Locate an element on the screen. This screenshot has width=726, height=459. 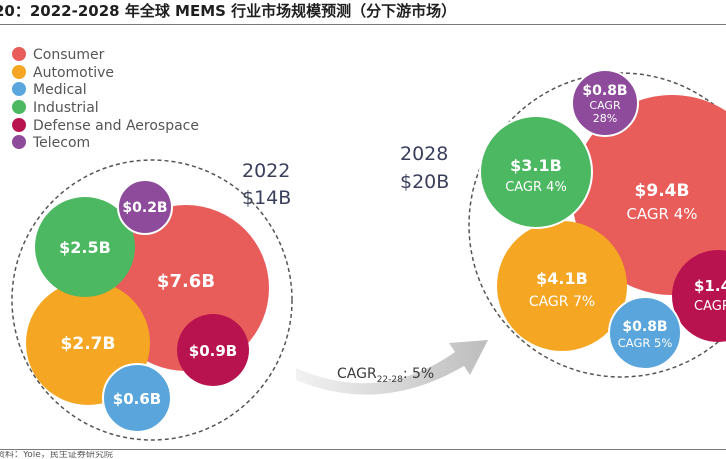
footer-divider is located at coordinates (363, 449).